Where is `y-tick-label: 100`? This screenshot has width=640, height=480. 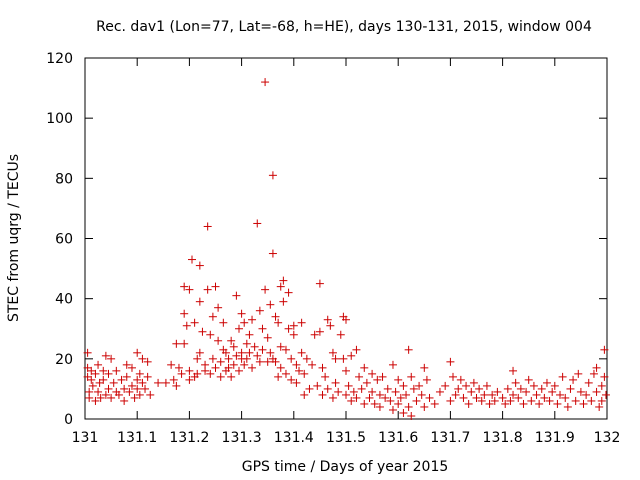 y-tick-label: 100 is located at coordinates (59, 119).